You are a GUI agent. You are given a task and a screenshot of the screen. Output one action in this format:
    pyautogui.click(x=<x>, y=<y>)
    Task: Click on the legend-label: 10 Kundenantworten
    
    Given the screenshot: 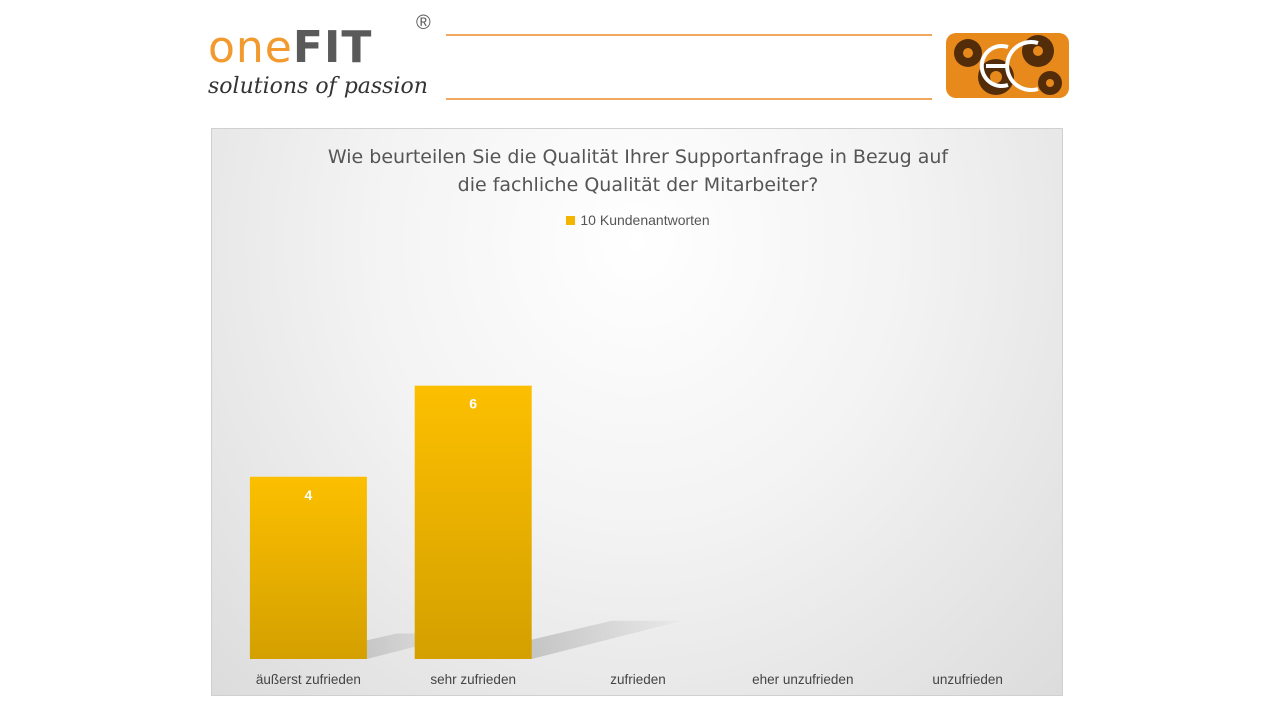 What is the action you would take?
    pyautogui.click(x=645, y=220)
    